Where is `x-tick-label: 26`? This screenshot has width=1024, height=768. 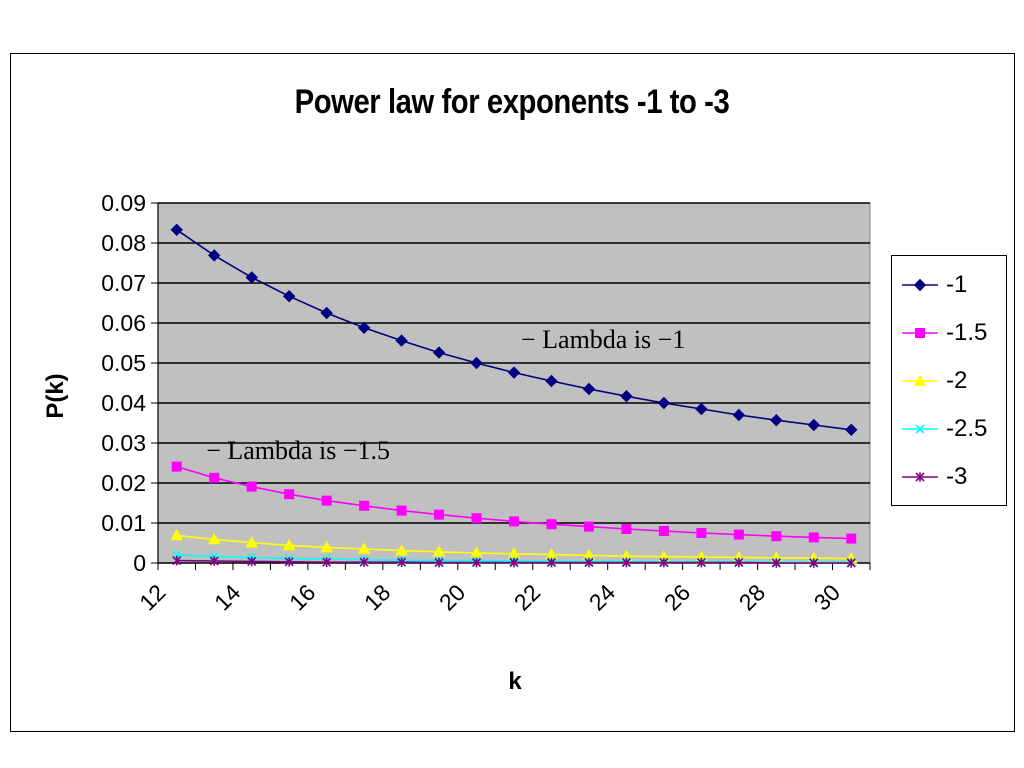
x-tick-label: 26 is located at coordinates (677, 597).